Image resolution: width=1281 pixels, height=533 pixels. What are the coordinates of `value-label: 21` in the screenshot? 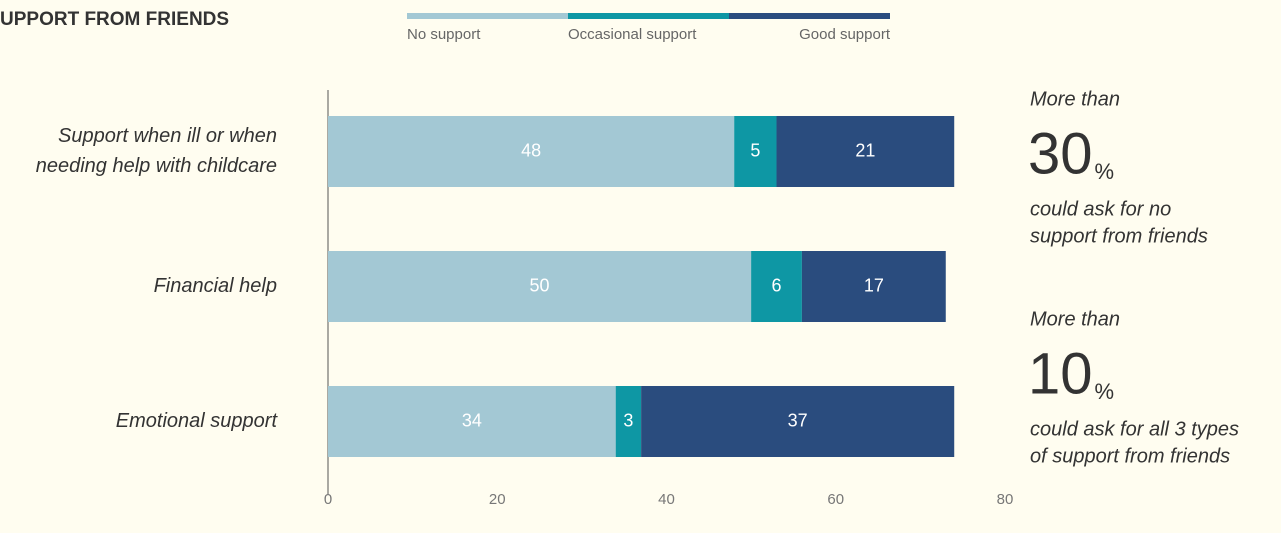 It's located at (865, 150).